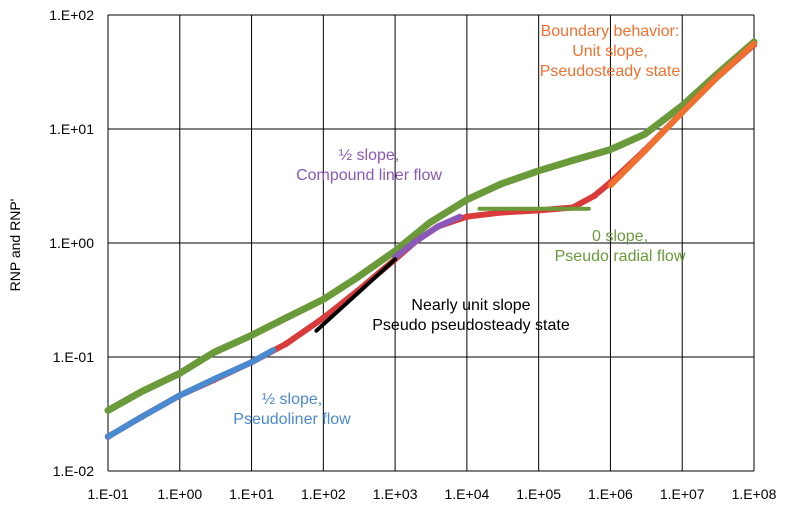  What do you see at coordinates (610, 31) in the screenshot?
I see `annotation-line: Boundary behavior:` at bounding box center [610, 31].